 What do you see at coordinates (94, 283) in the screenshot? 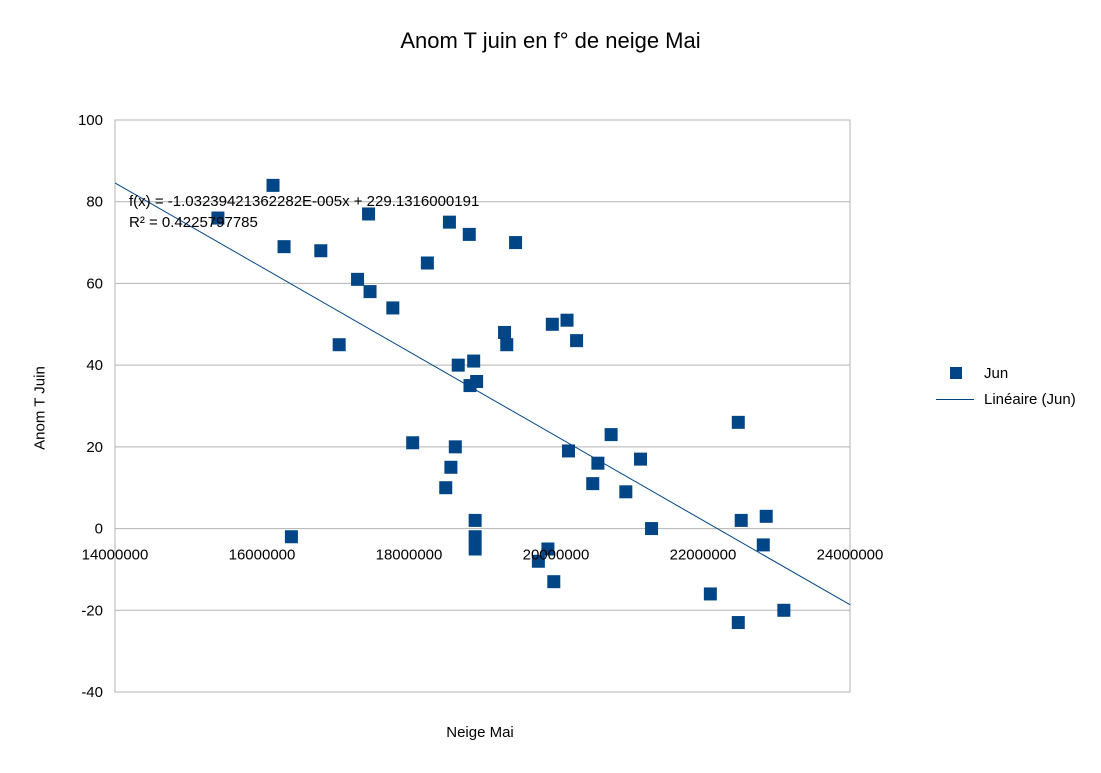
I see `y-tick-label: 60` at bounding box center [94, 283].